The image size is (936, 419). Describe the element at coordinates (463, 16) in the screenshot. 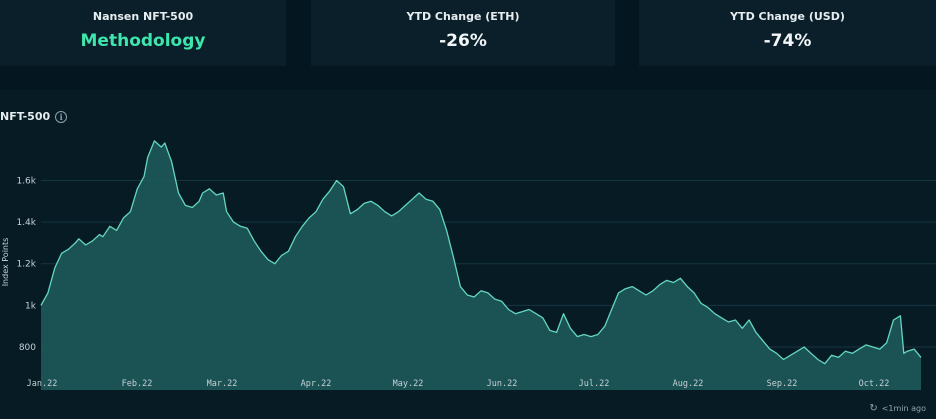

I see `card-label: YTD Change (ETH)` at that location.